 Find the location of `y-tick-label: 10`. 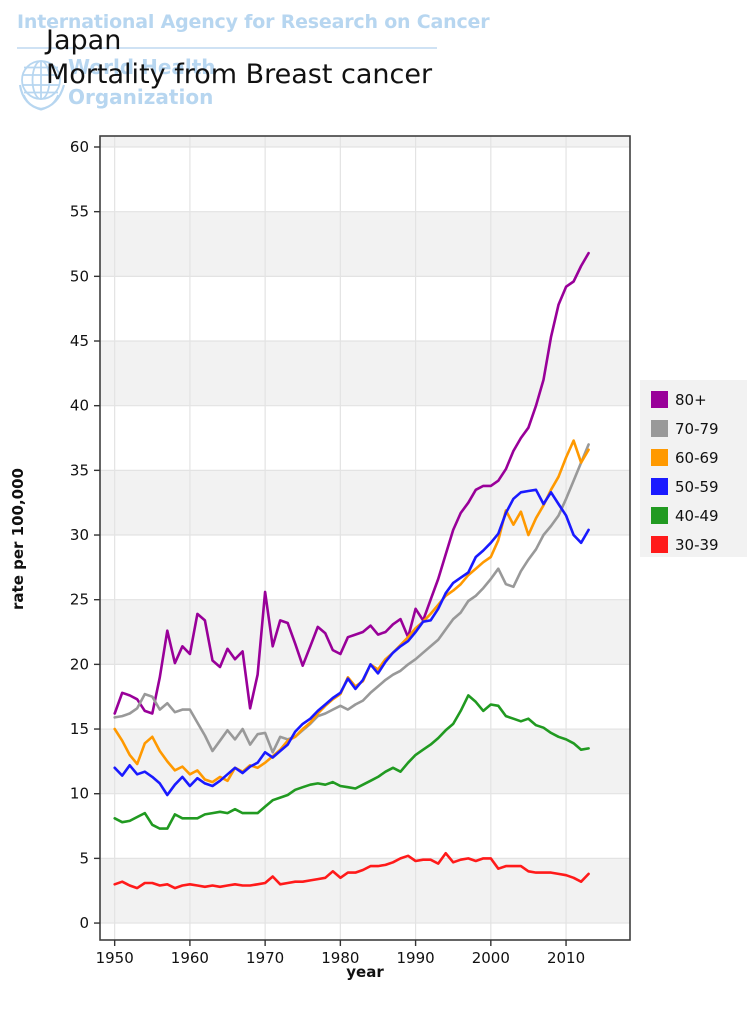

y-tick-label: 10 is located at coordinates (79, 794).